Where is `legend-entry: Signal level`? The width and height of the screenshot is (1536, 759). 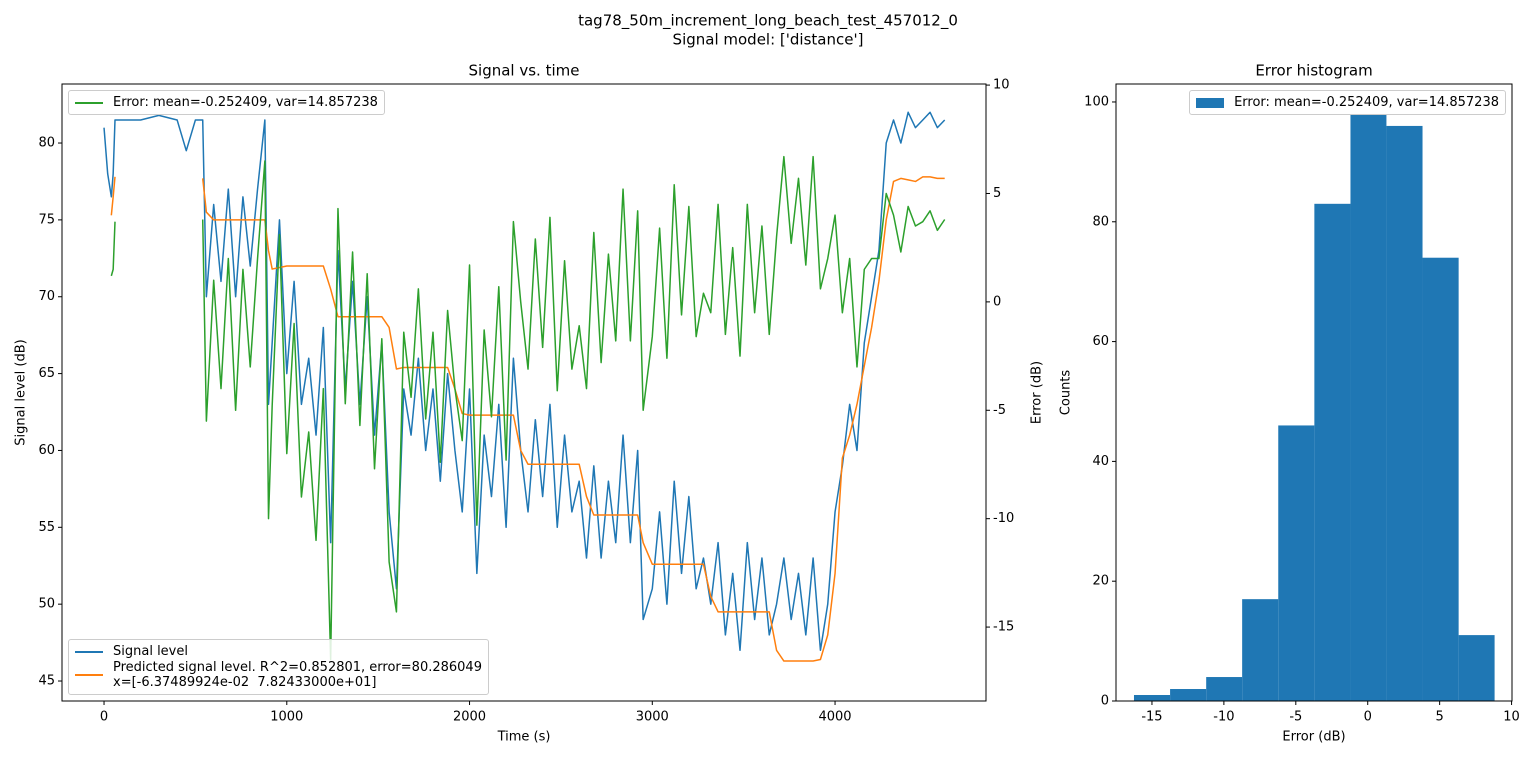
legend-entry: Signal level is located at coordinates (278, 651).